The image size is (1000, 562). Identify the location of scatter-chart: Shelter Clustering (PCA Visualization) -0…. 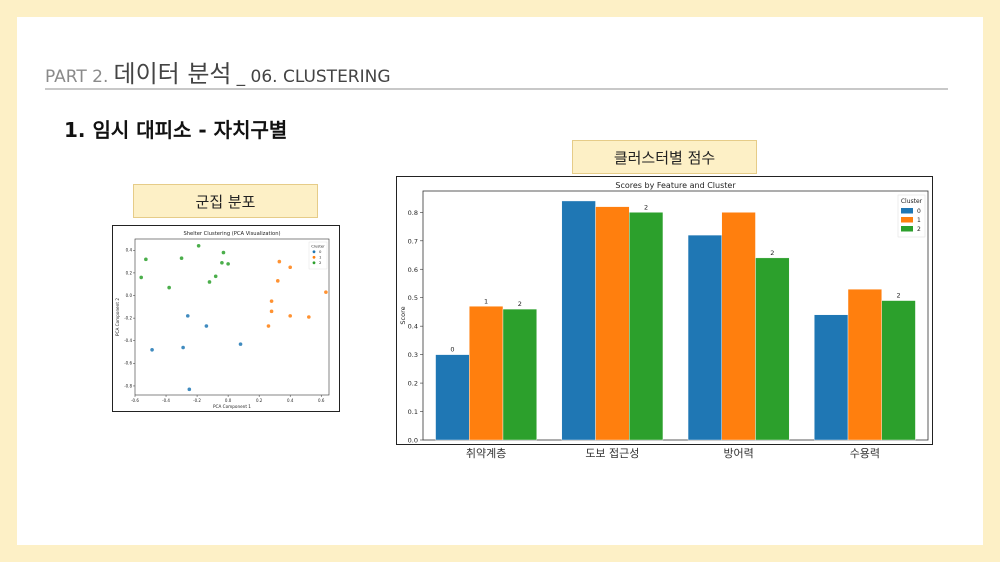
(222, 320).